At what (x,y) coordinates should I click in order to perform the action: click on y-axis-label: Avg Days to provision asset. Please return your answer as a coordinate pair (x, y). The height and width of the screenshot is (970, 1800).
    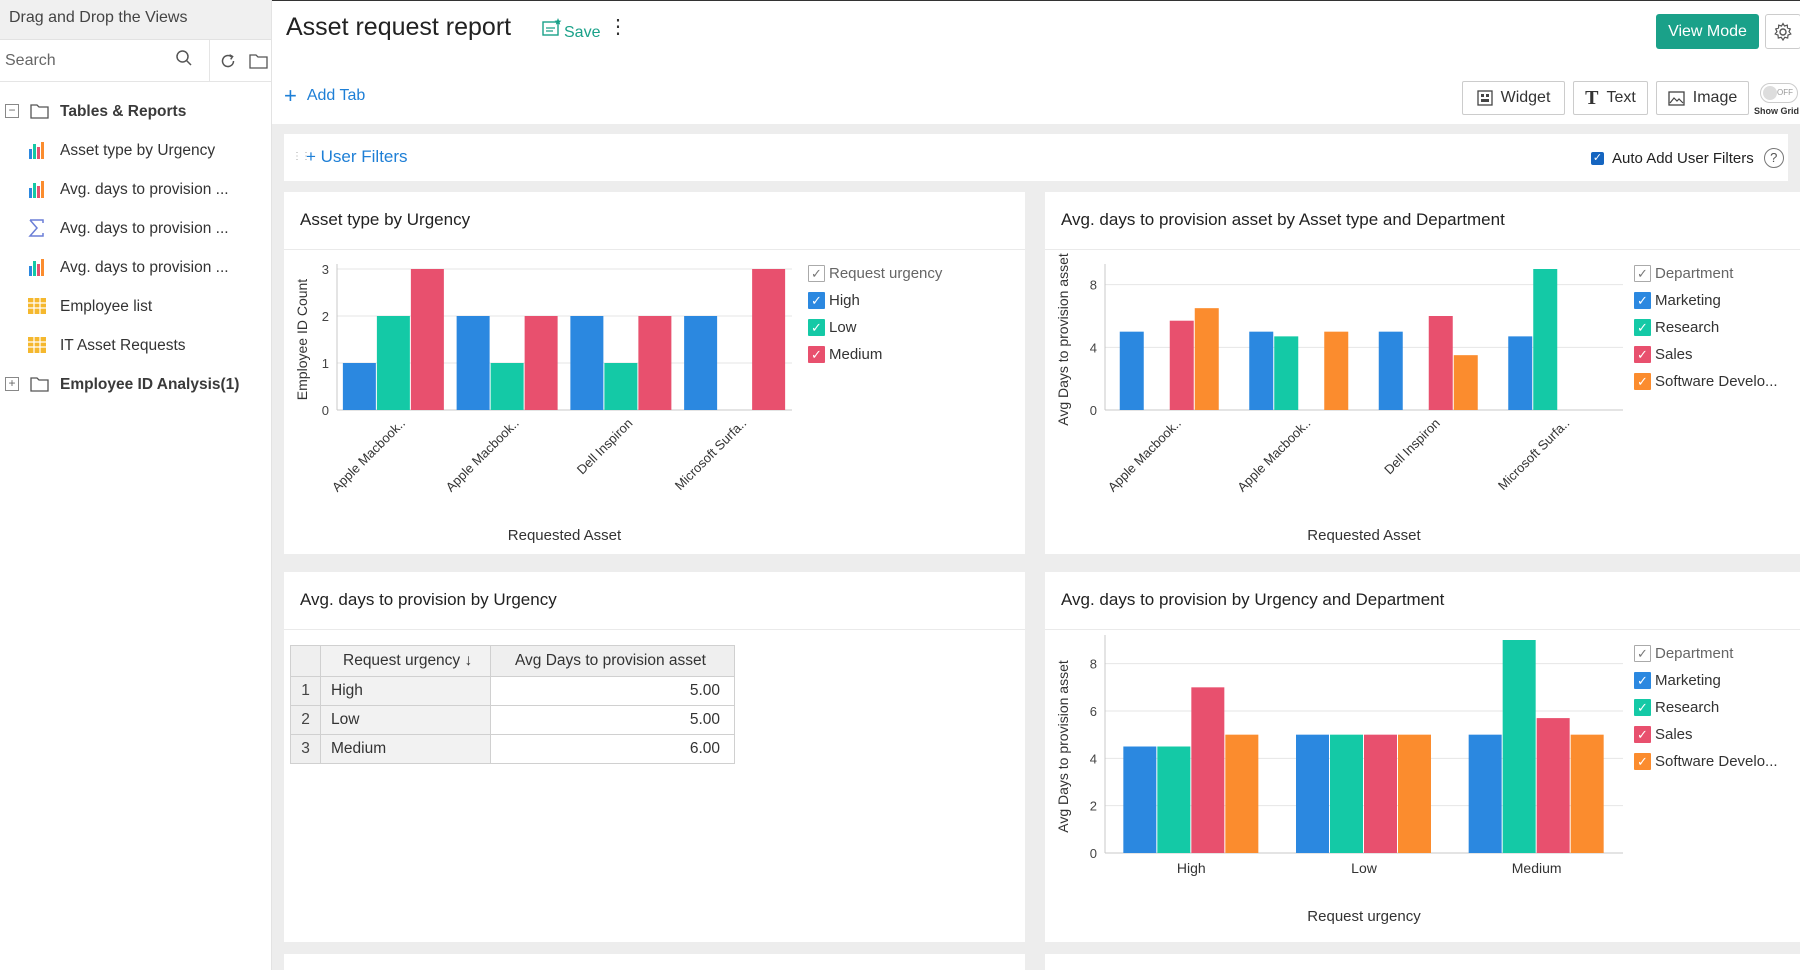
    Looking at the image, I should click on (1063, 746).